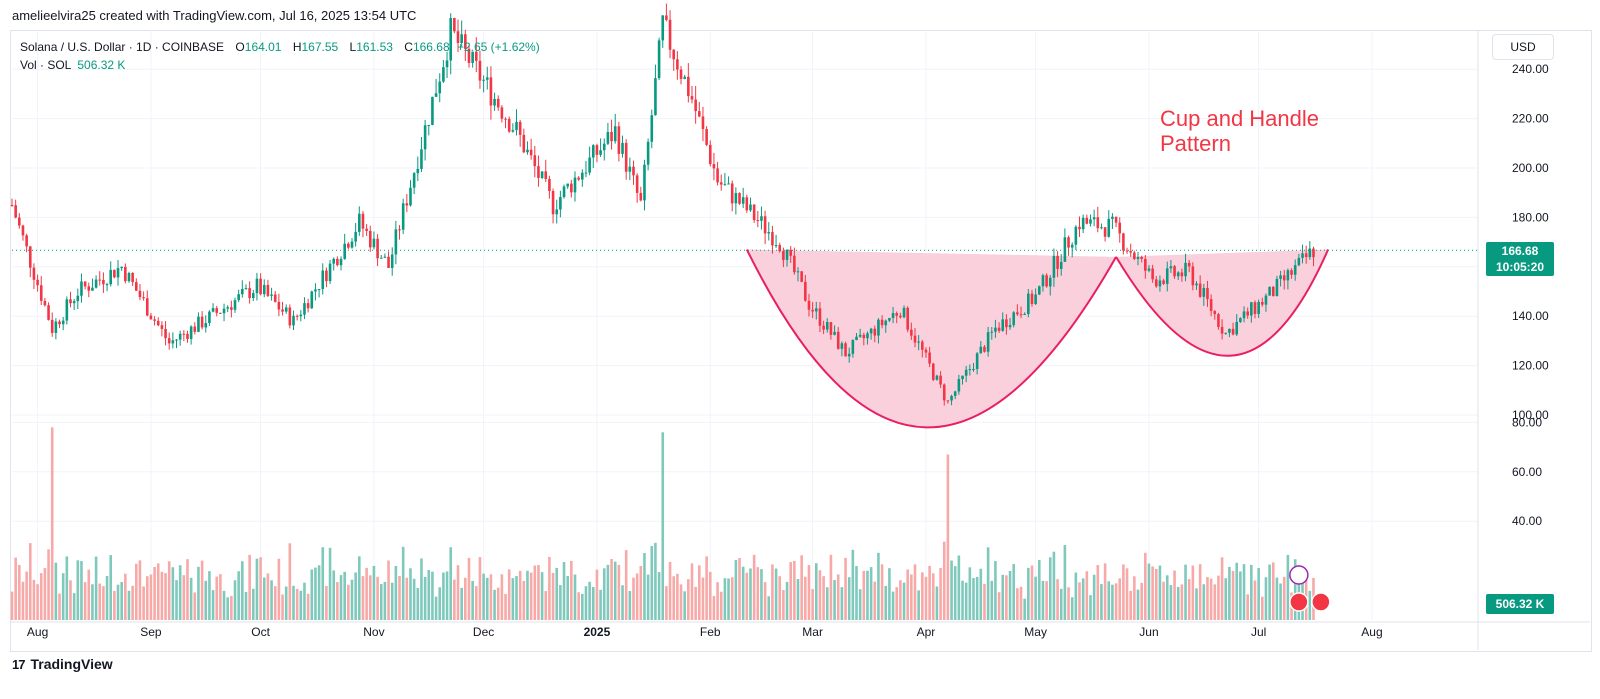 This screenshot has width=1600, height=699. Describe the element at coordinates (122, 47) in the screenshot. I see `symbol-title: Solana / U.S. Dollar · 1D · COINBASE` at that location.